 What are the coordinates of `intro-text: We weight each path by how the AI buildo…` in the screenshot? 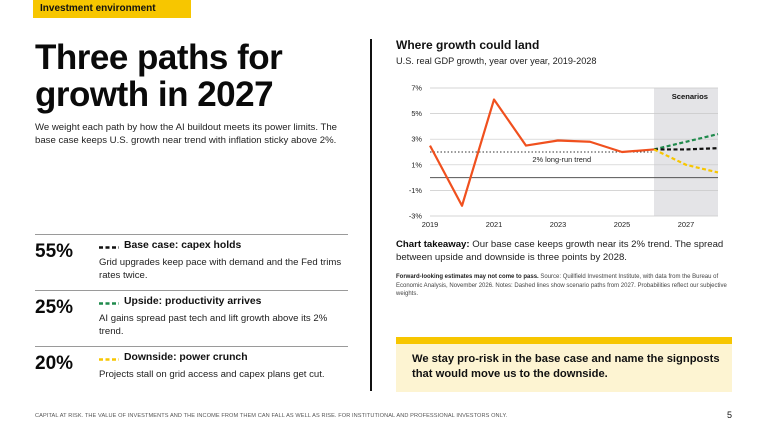 It's located at (186, 134).